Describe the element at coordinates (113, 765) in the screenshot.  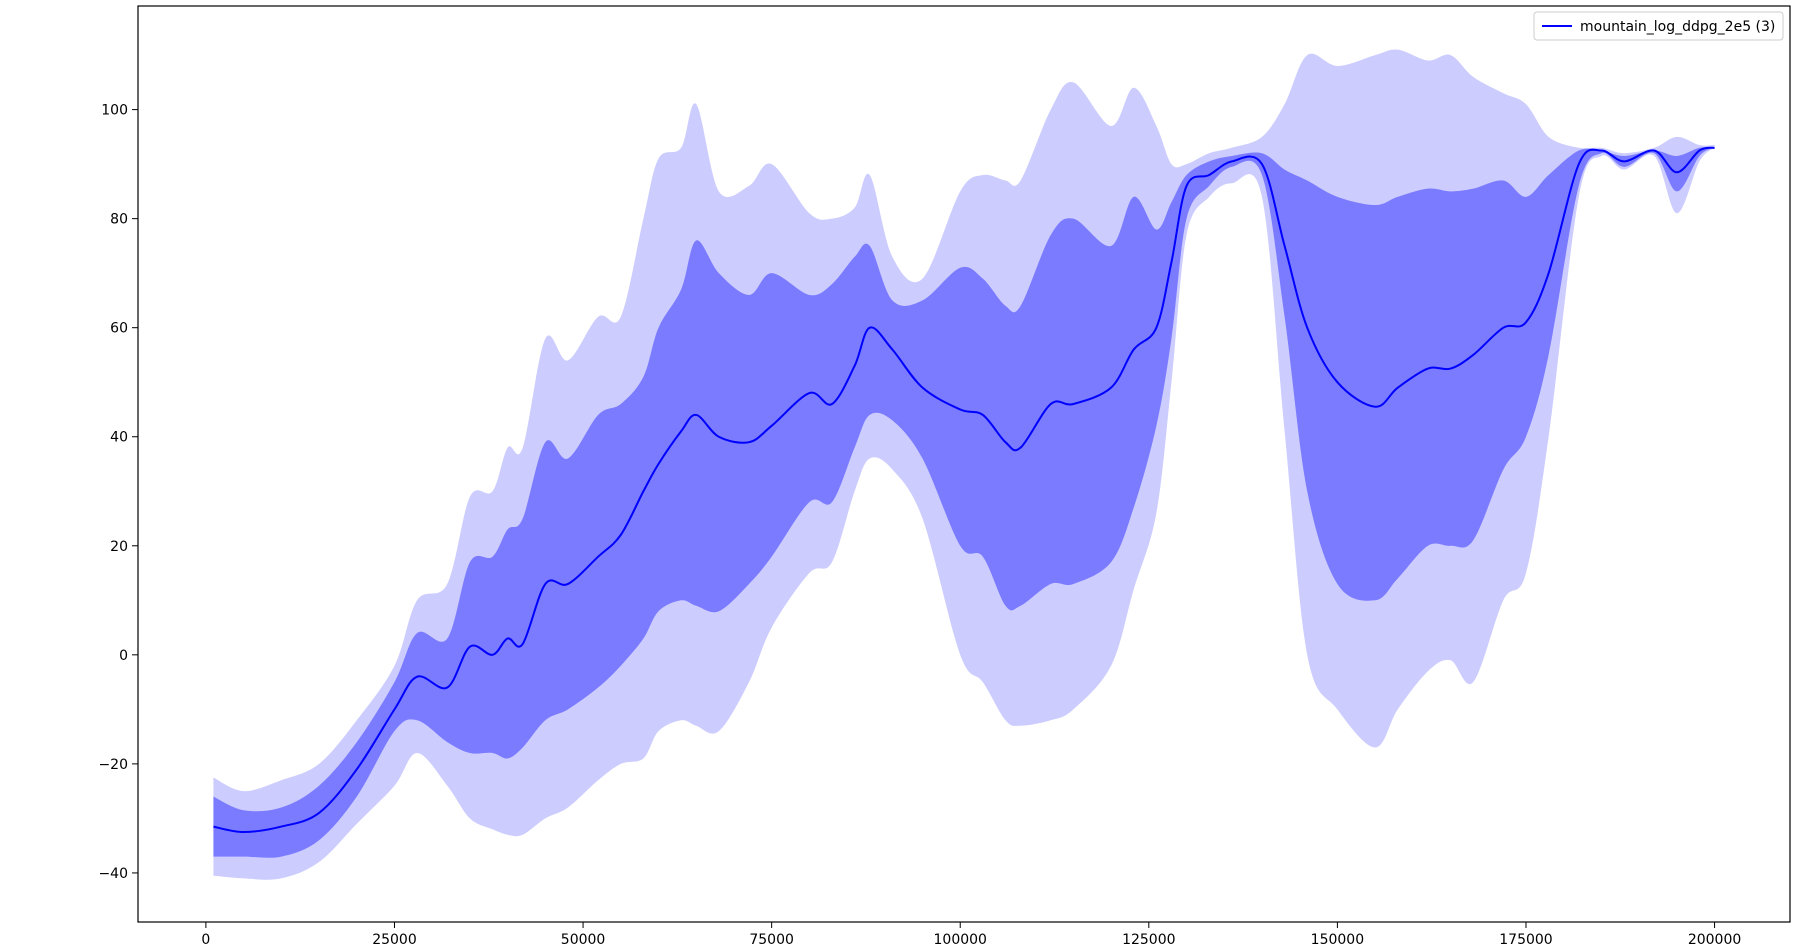
I see `y-tick-label: −20` at that location.